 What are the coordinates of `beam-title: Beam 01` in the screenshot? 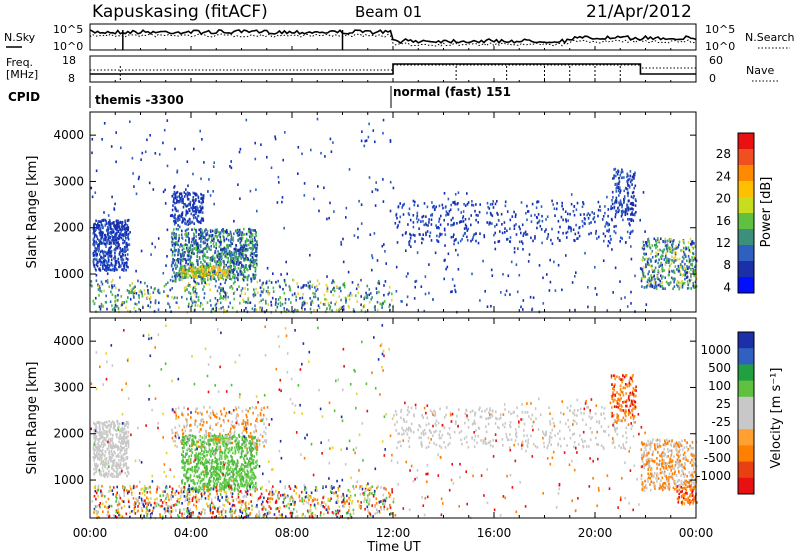 It's located at (388, 12).